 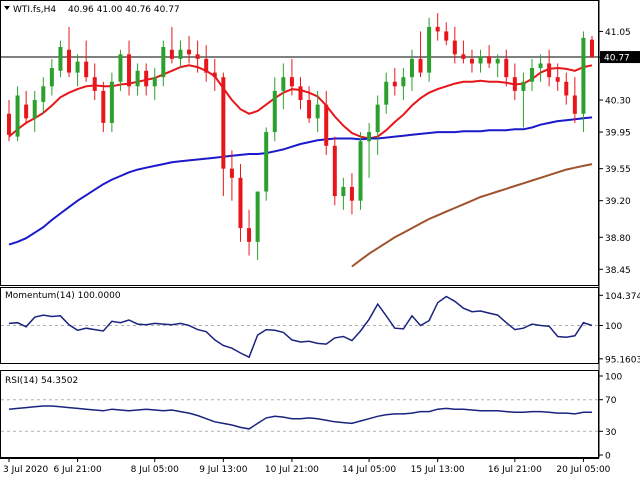 What do you see at coordinates (438, 470) in the screenshot?
I see `time-axis-label: 15 Jul 13:00` at bounding box center [438, 470].